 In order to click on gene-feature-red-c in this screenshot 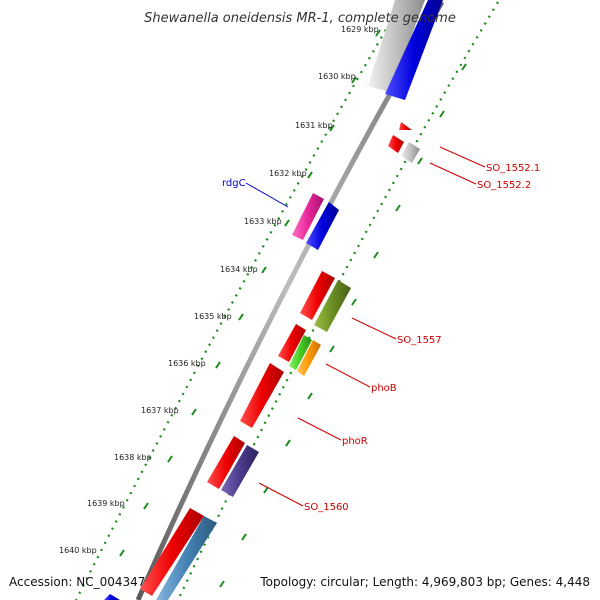, I will do `click(262, 395)`.